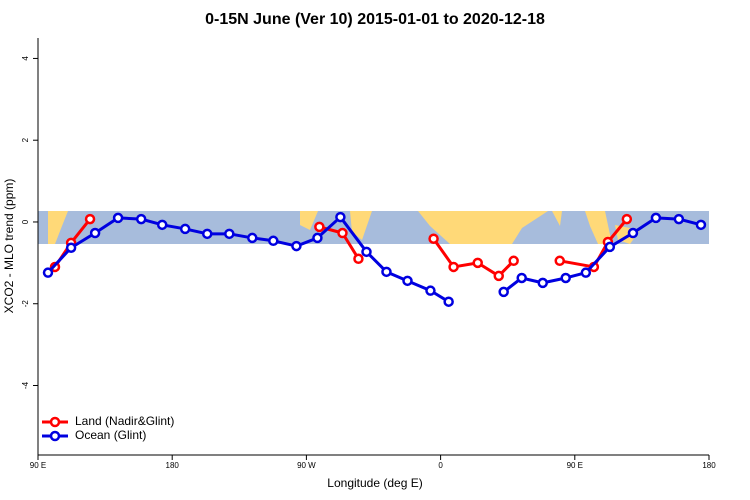 The height and width of the screenshot is (500, 750). I want to click on y-tick-label: 4, so click(25, 58).